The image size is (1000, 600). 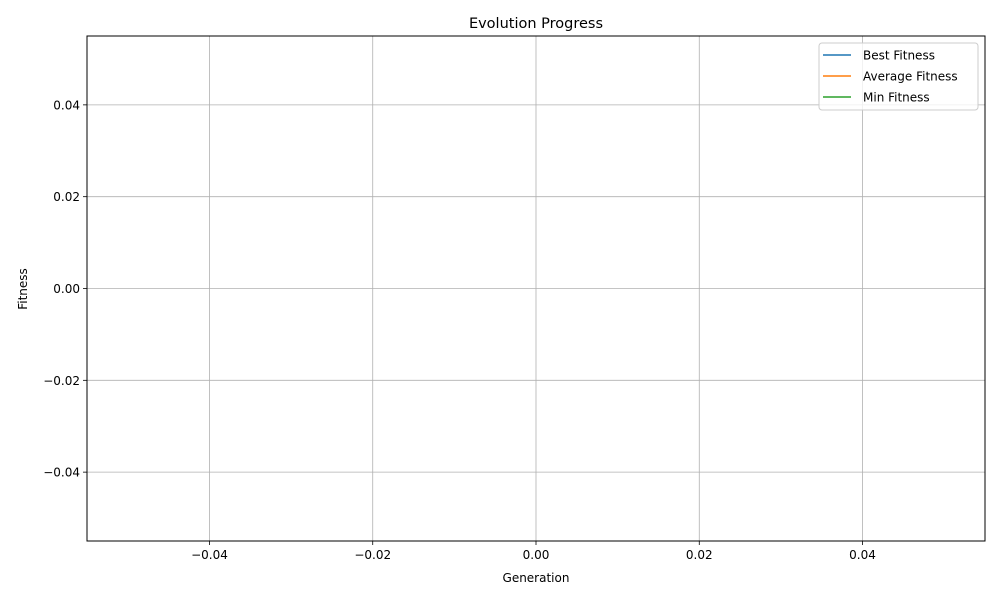 I want to click on y-tick-label: −0.02, so click(x=61, y=381).